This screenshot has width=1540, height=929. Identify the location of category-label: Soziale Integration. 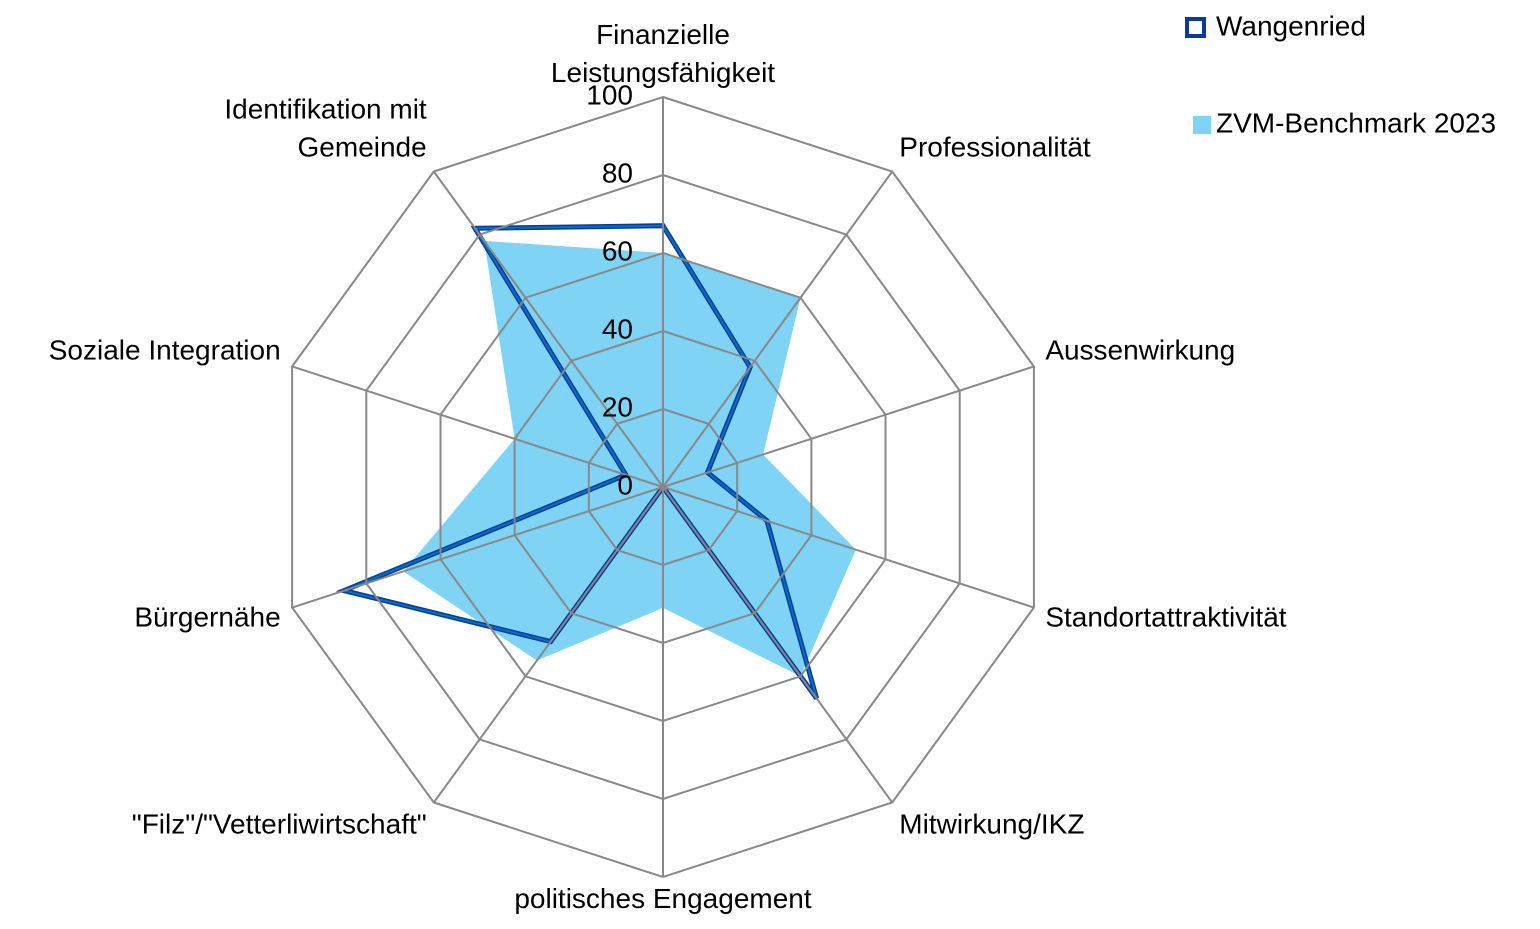
(165, 350).